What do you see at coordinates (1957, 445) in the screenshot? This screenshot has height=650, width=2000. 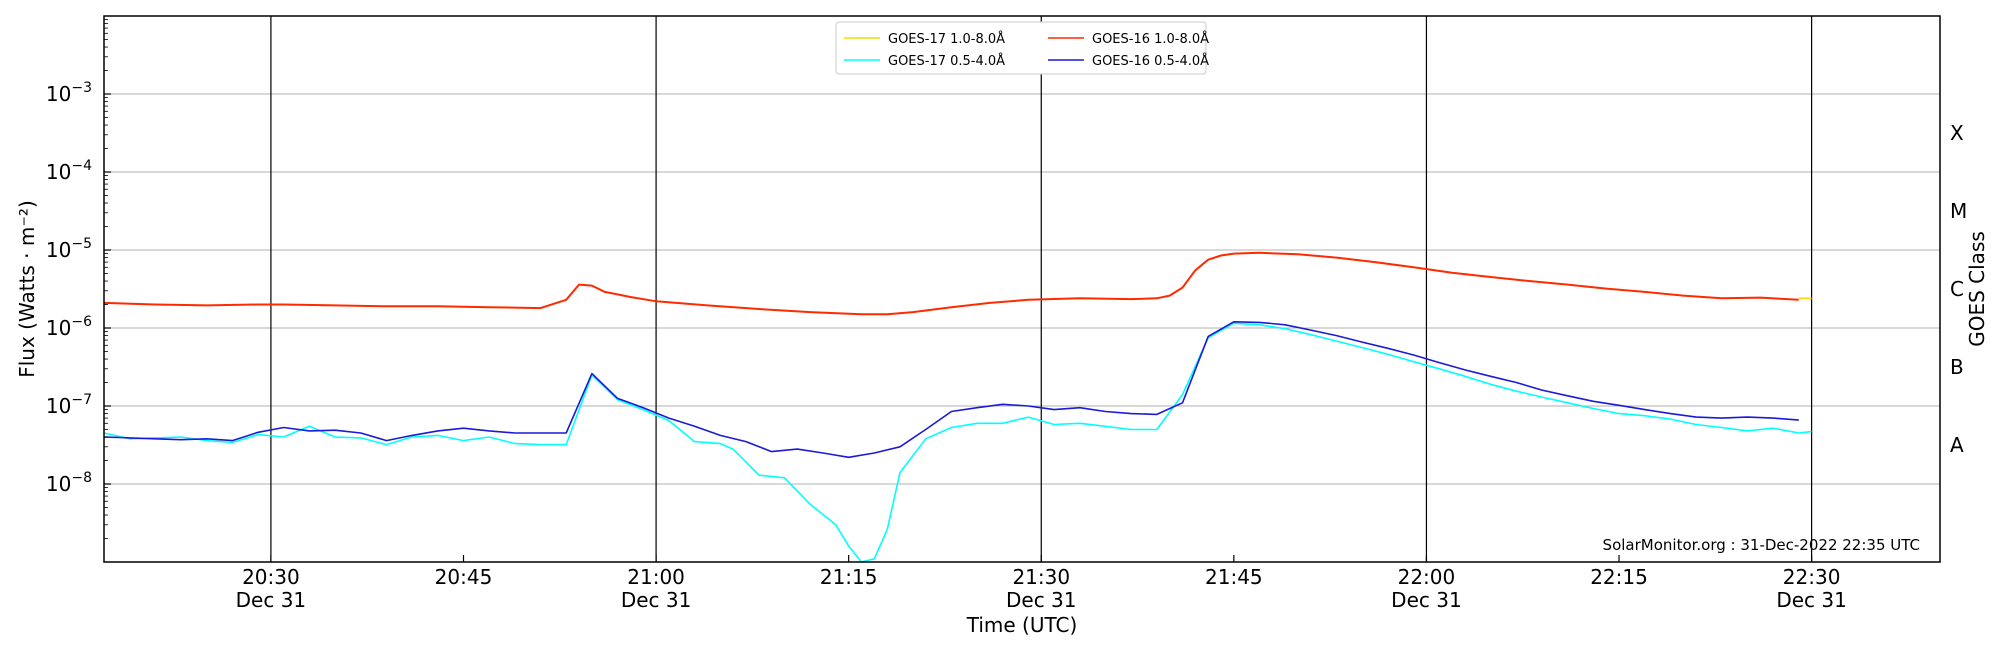 I see `goes-class-label: A` at bounding box center [1957, 445].